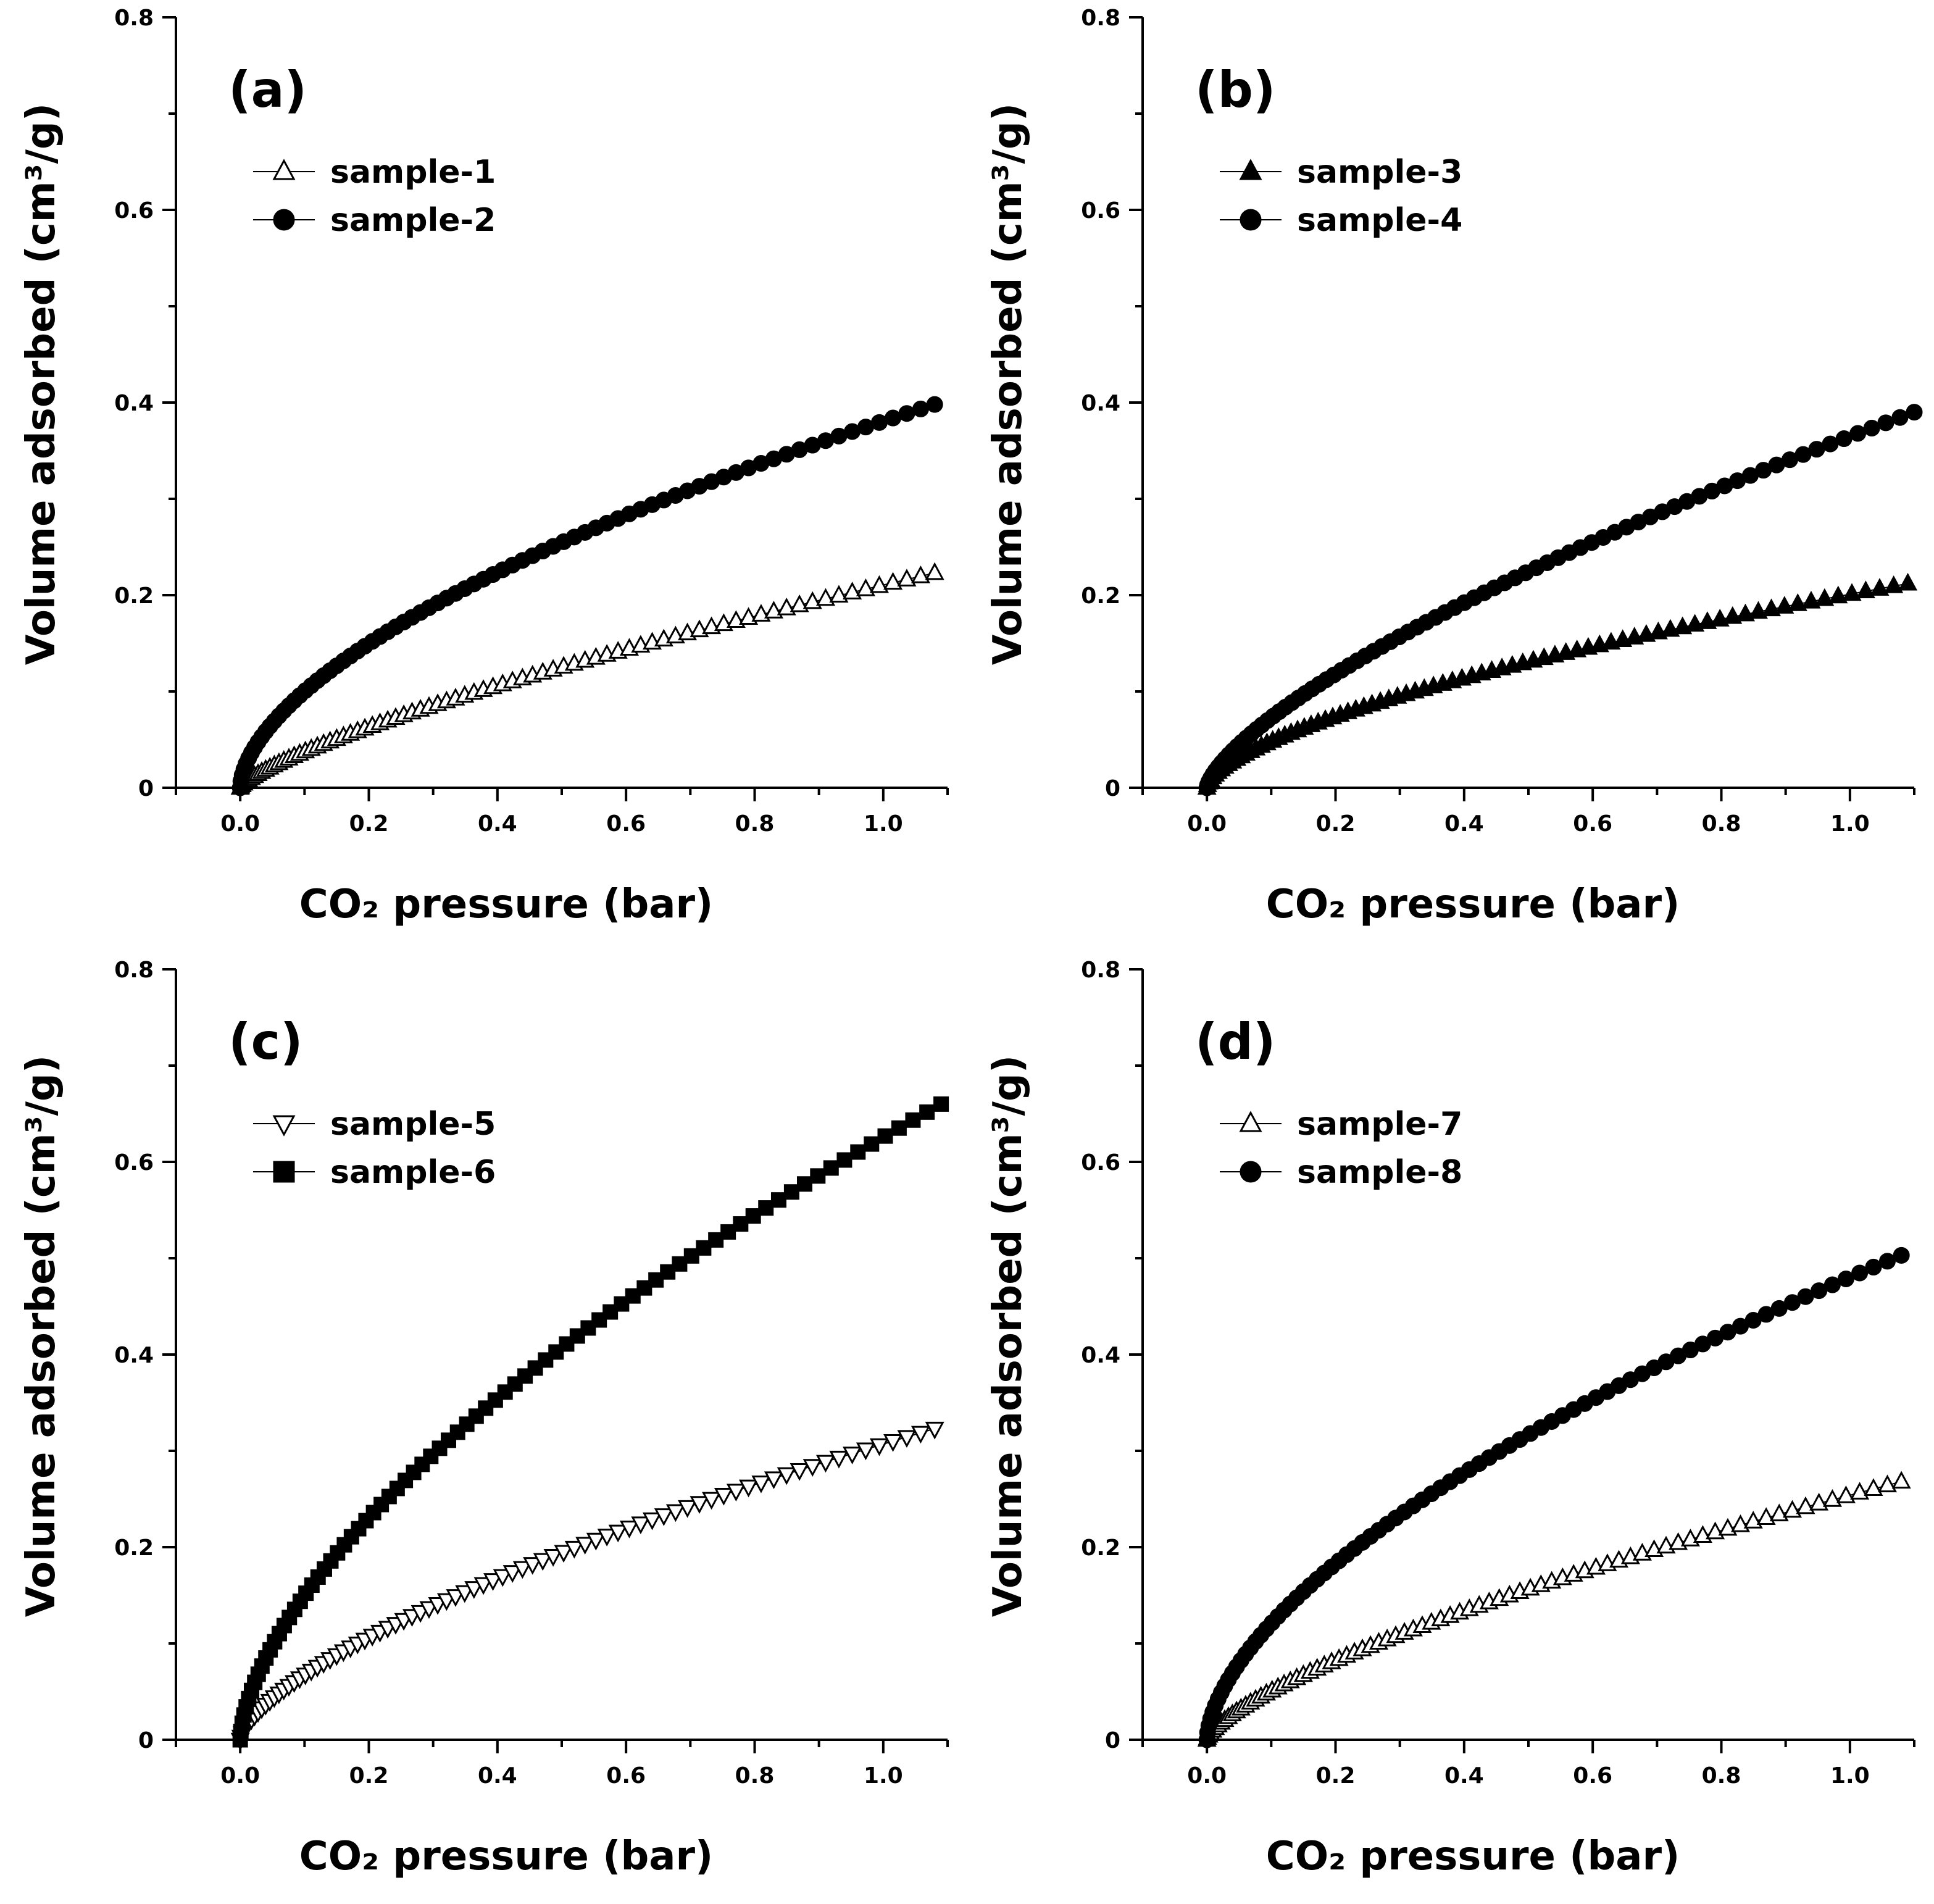 This screenshot has height=1904, width=1934. What do you see at coordinates (1100, 211) in the screenshot?
I see `y-tick-label: 0.6` at bounding box center [1100, 211].